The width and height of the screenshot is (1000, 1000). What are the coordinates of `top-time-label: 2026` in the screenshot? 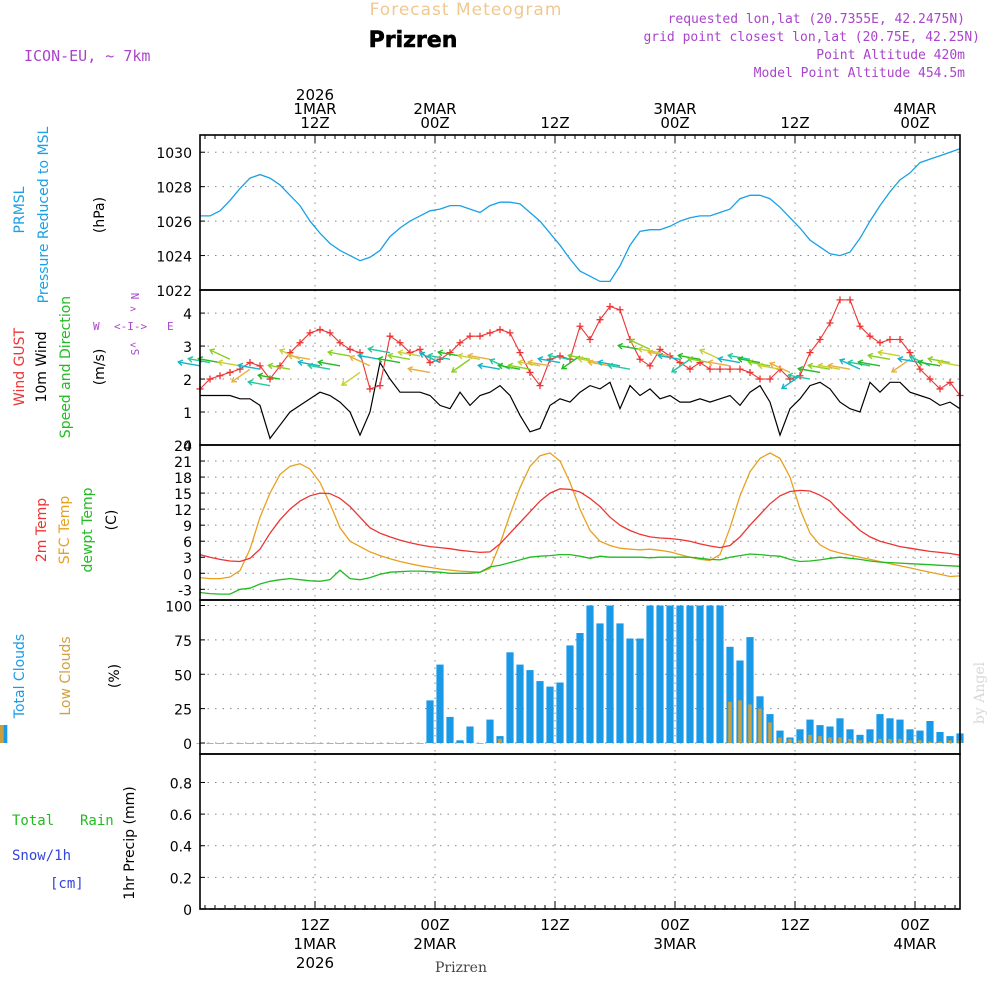 It's located at (315, 95).